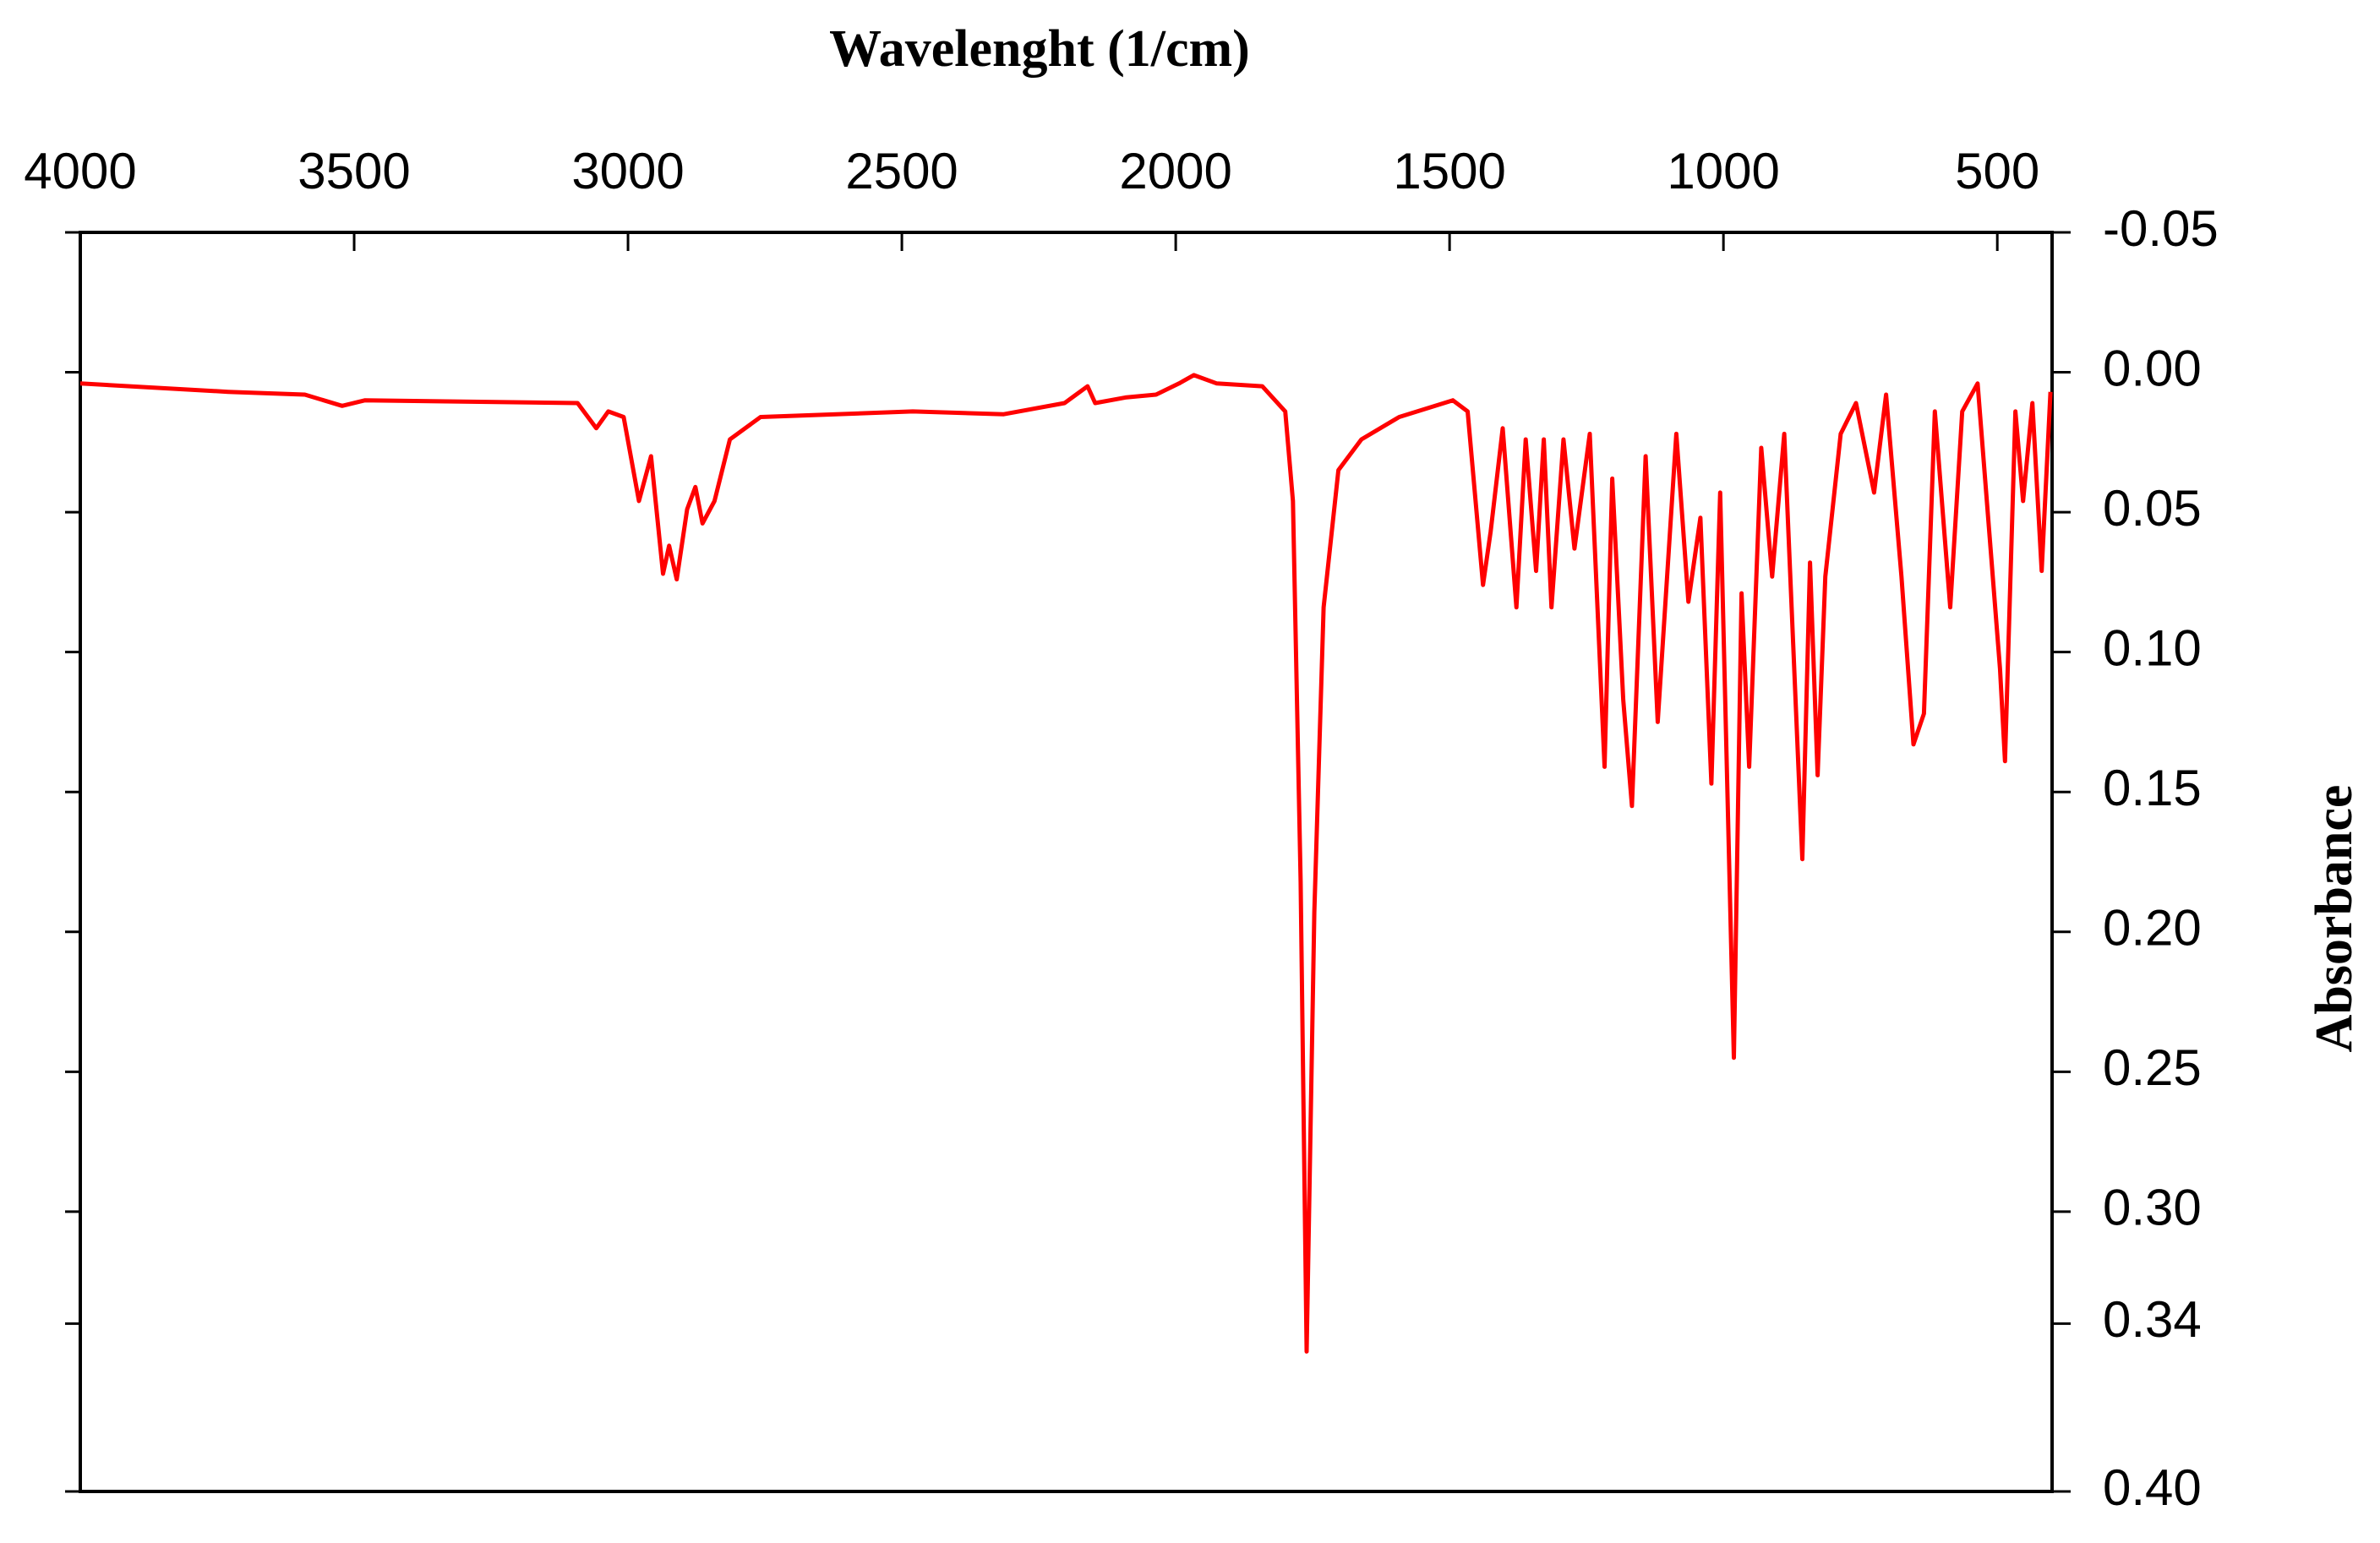  I want to click on x-tick-label: 1500, so click(1449, 171).